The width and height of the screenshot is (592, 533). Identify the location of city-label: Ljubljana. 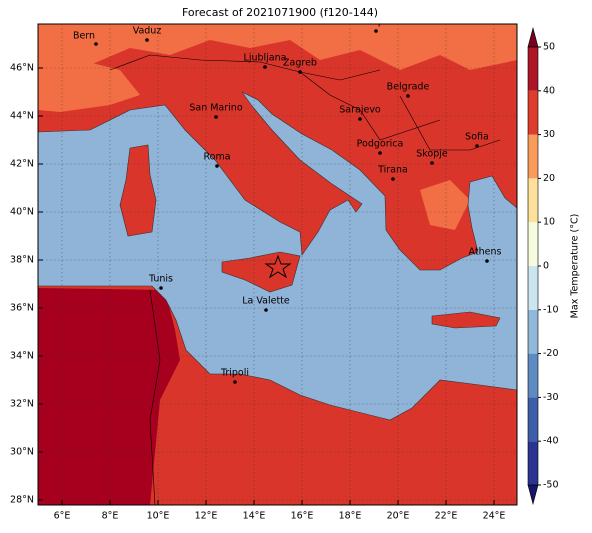
(265, 58).